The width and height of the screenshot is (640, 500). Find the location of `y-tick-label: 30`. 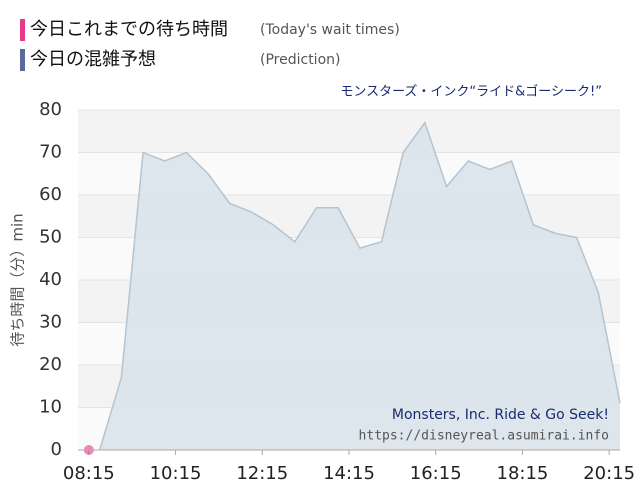

y-tick-label: 30 is located at coordinates (50, 322).